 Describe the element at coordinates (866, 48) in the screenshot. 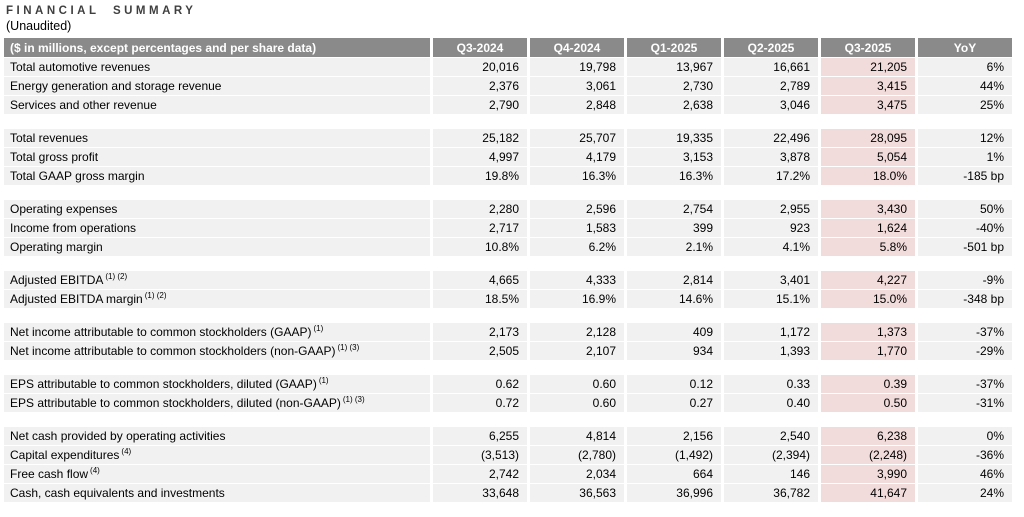

I see `column-header-q3-2025: Q3-2025` at that location.